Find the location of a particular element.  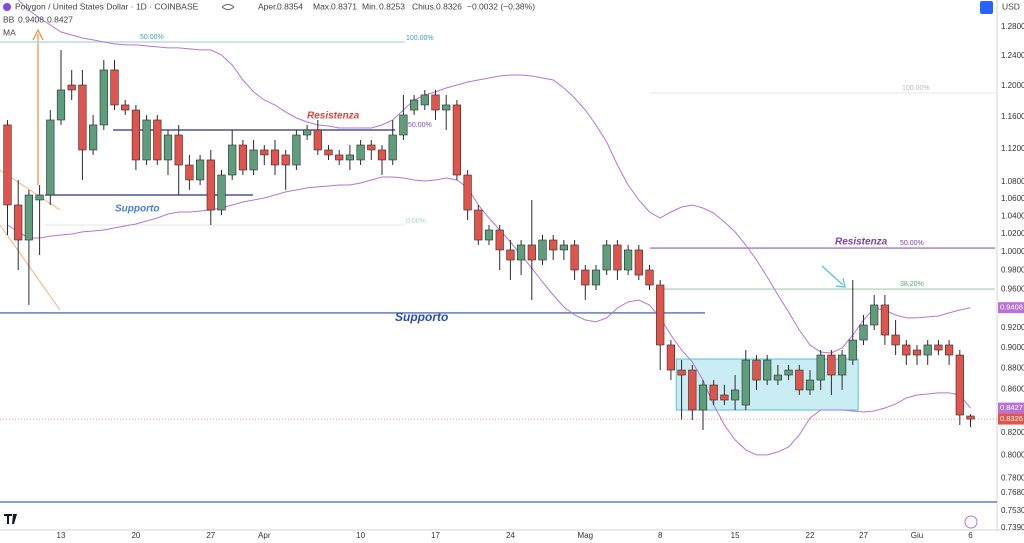

drawing-line is located at coordinates (30, 267).